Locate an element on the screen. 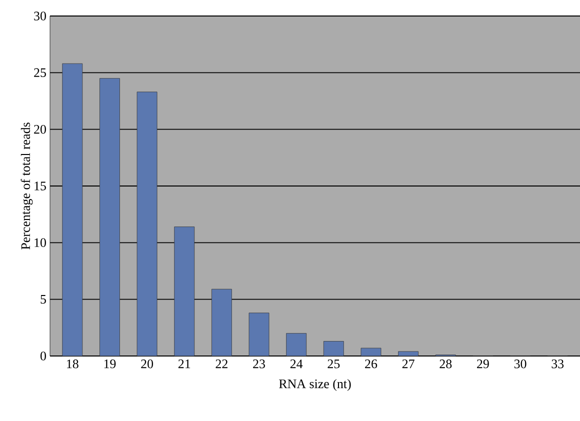 Image resolution: width=580 pixels, height=421 pixels. x-tick-label: 19 is located at coordinates (110, 364).